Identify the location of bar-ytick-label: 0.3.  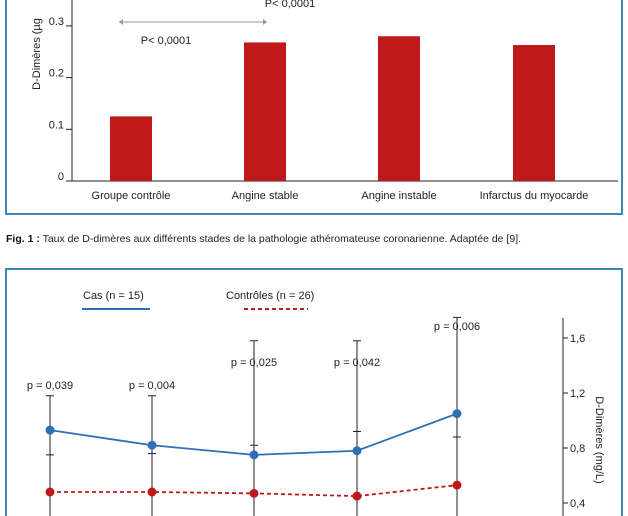
(56, 22).